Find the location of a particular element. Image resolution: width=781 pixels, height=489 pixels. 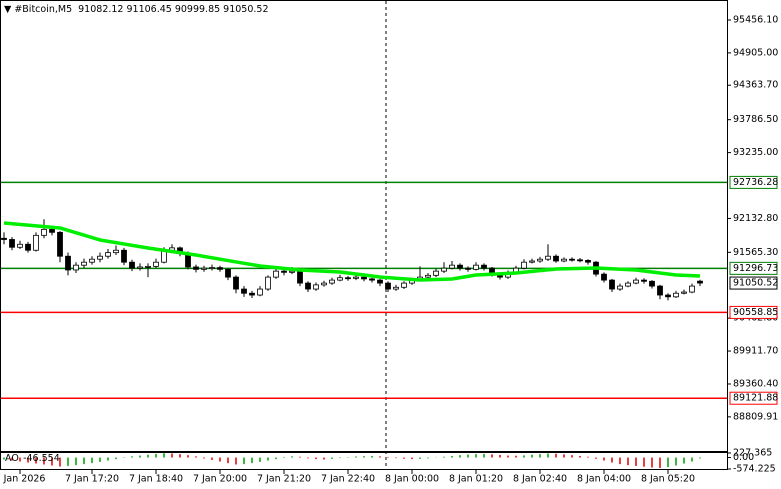

level-label: 89121.88 is located at coordinates (755, 398).